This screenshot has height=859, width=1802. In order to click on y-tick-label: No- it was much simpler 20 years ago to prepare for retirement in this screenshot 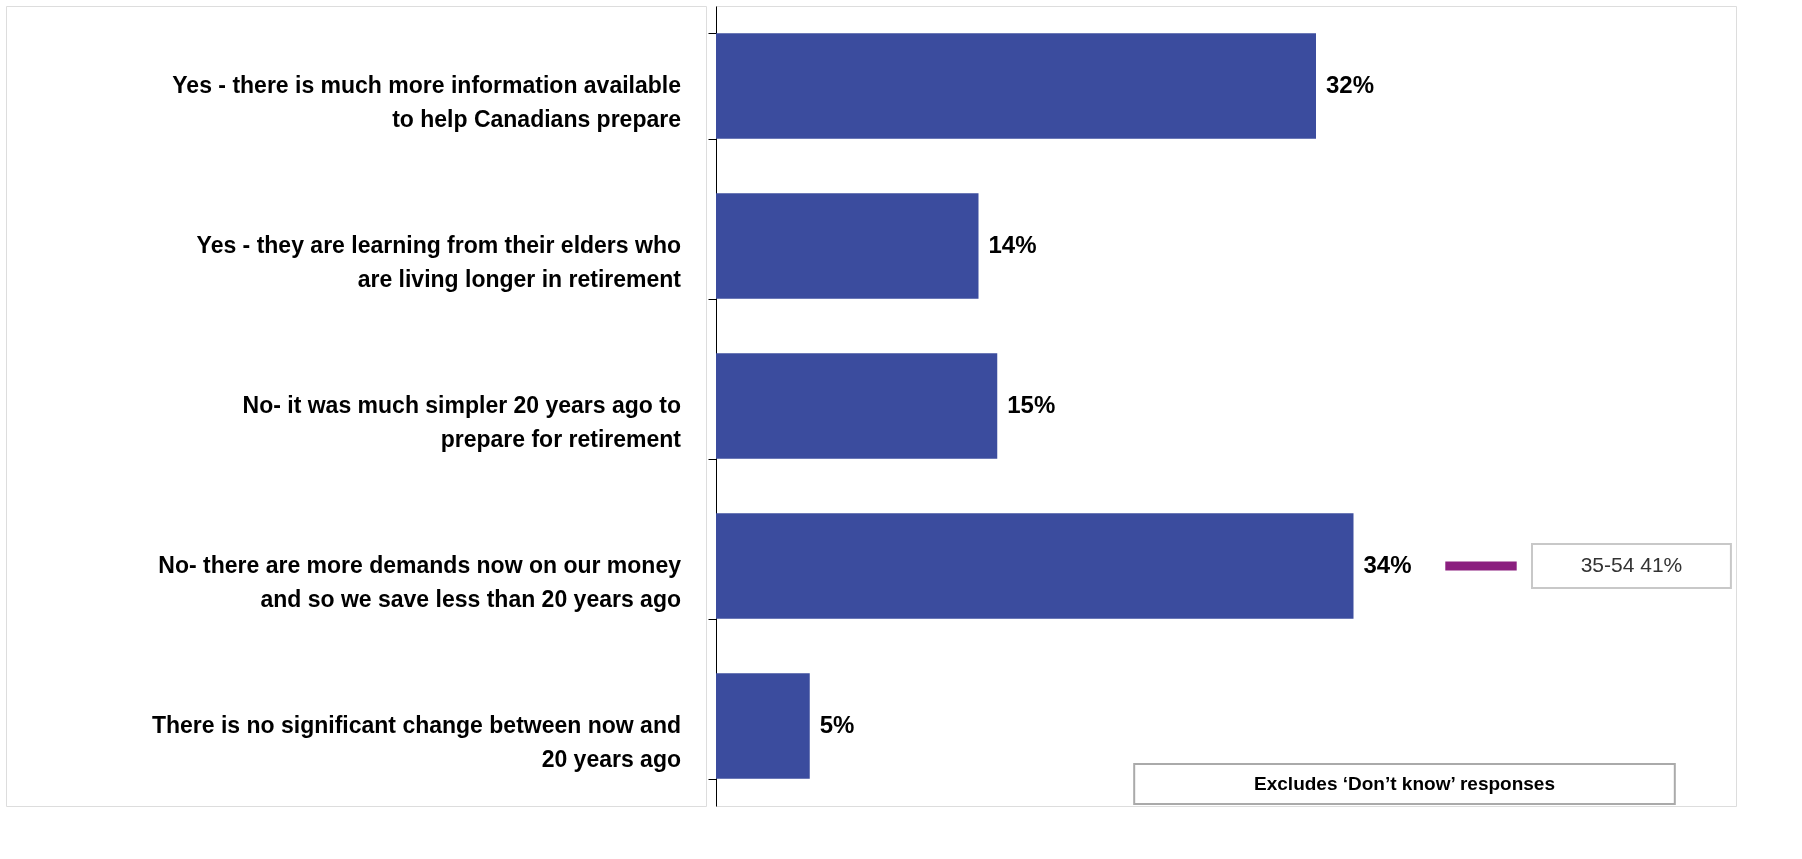, I will do `click(462, 422)`.